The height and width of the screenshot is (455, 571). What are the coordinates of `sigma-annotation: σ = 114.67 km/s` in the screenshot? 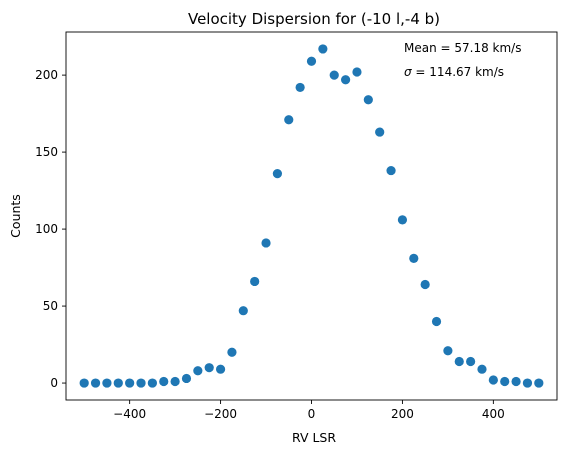 It's located at (454, 72).